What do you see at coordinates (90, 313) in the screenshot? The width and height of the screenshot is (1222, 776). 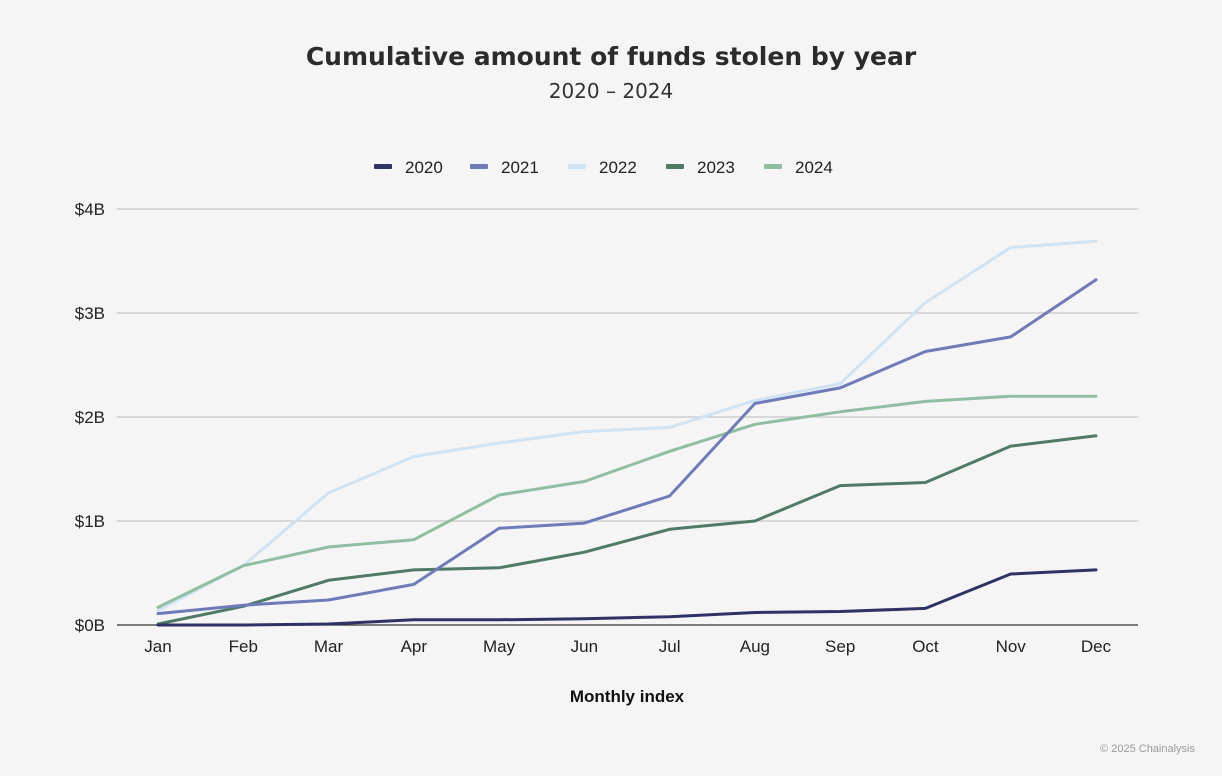 I see `y-tick-label: $3B` at bounding box center [90, 313].